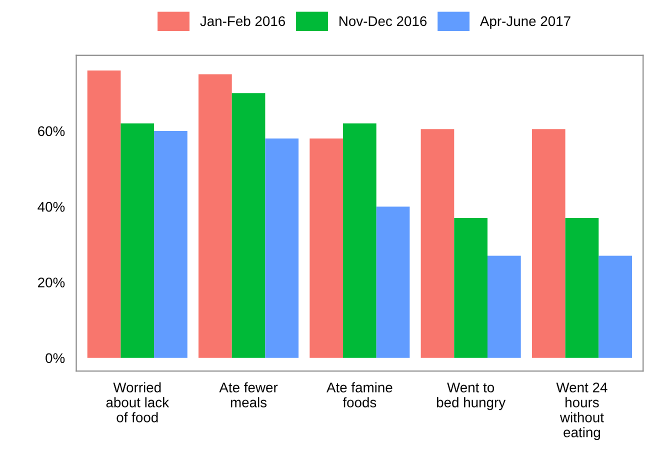 This screenshot has height=461, width=663. Describe the element at coordinates (471, 396) in the screenshot. I see `x-tick-label: Went to bed hungry` at that location.